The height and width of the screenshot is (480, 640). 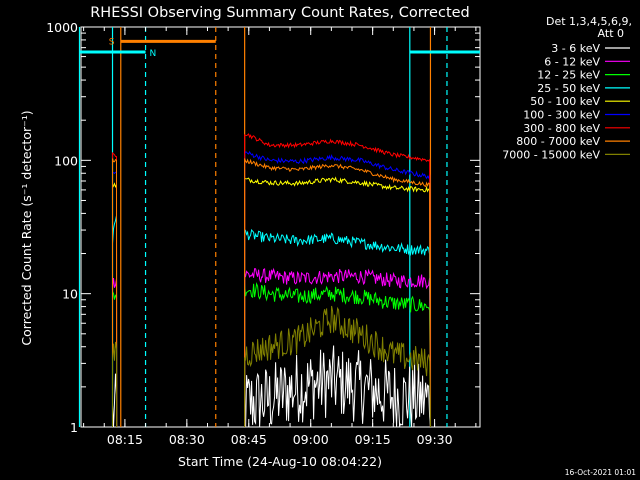 I want to click on y-tick-label-2: 100, so click(x=66, y=160).